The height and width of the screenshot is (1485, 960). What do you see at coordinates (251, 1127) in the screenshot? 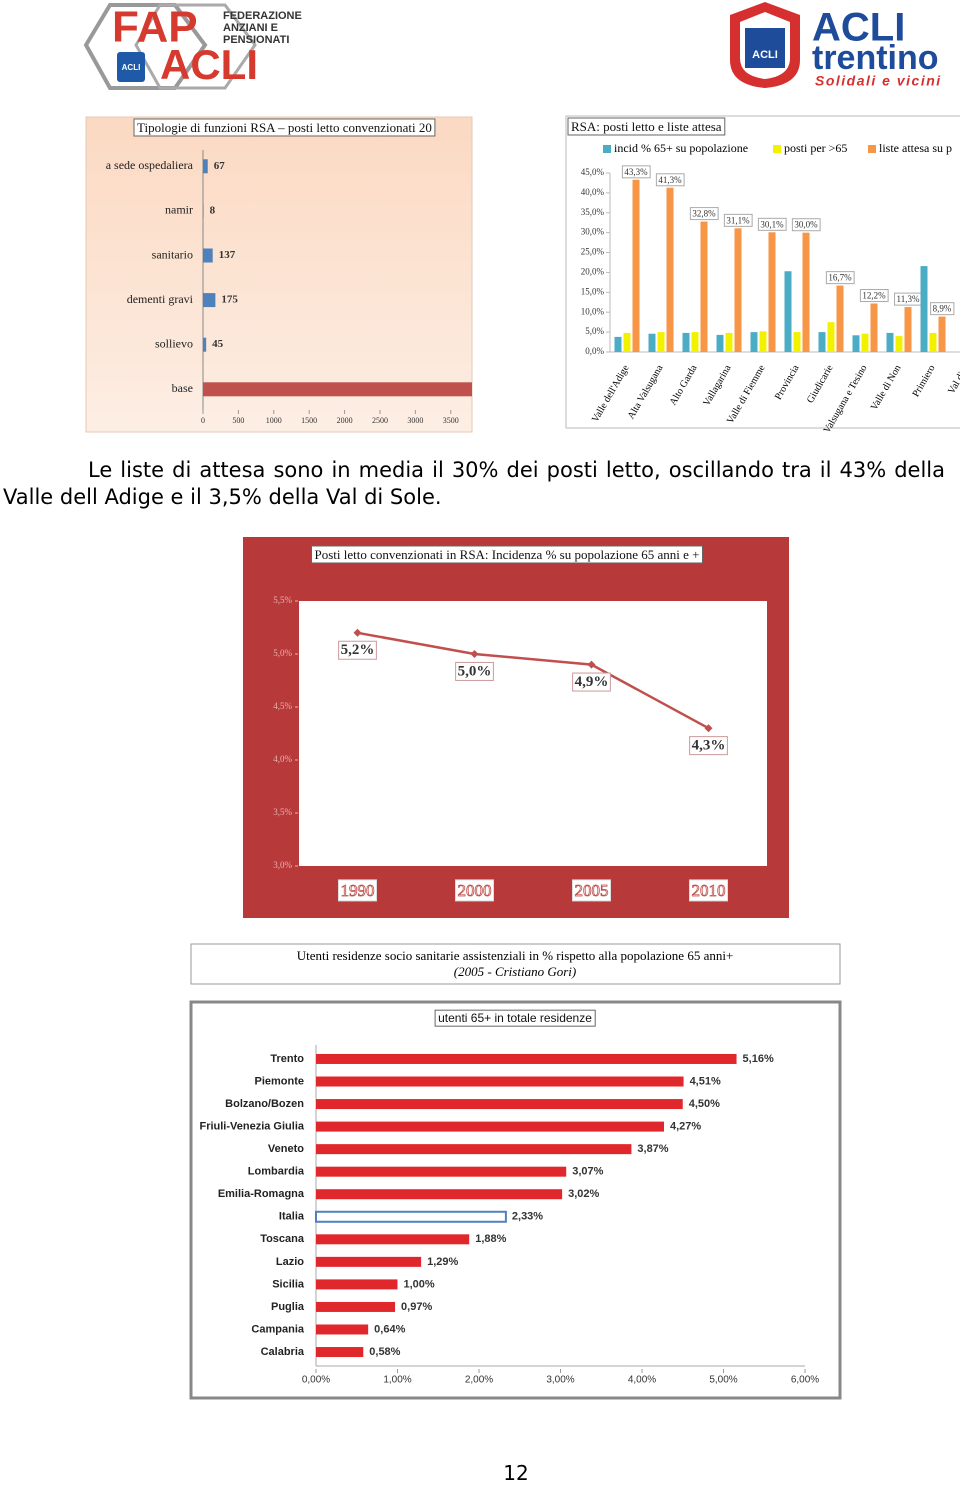
I see `category-label: Friuli-Venezia Giulia` at bounding box center [251, 1127].